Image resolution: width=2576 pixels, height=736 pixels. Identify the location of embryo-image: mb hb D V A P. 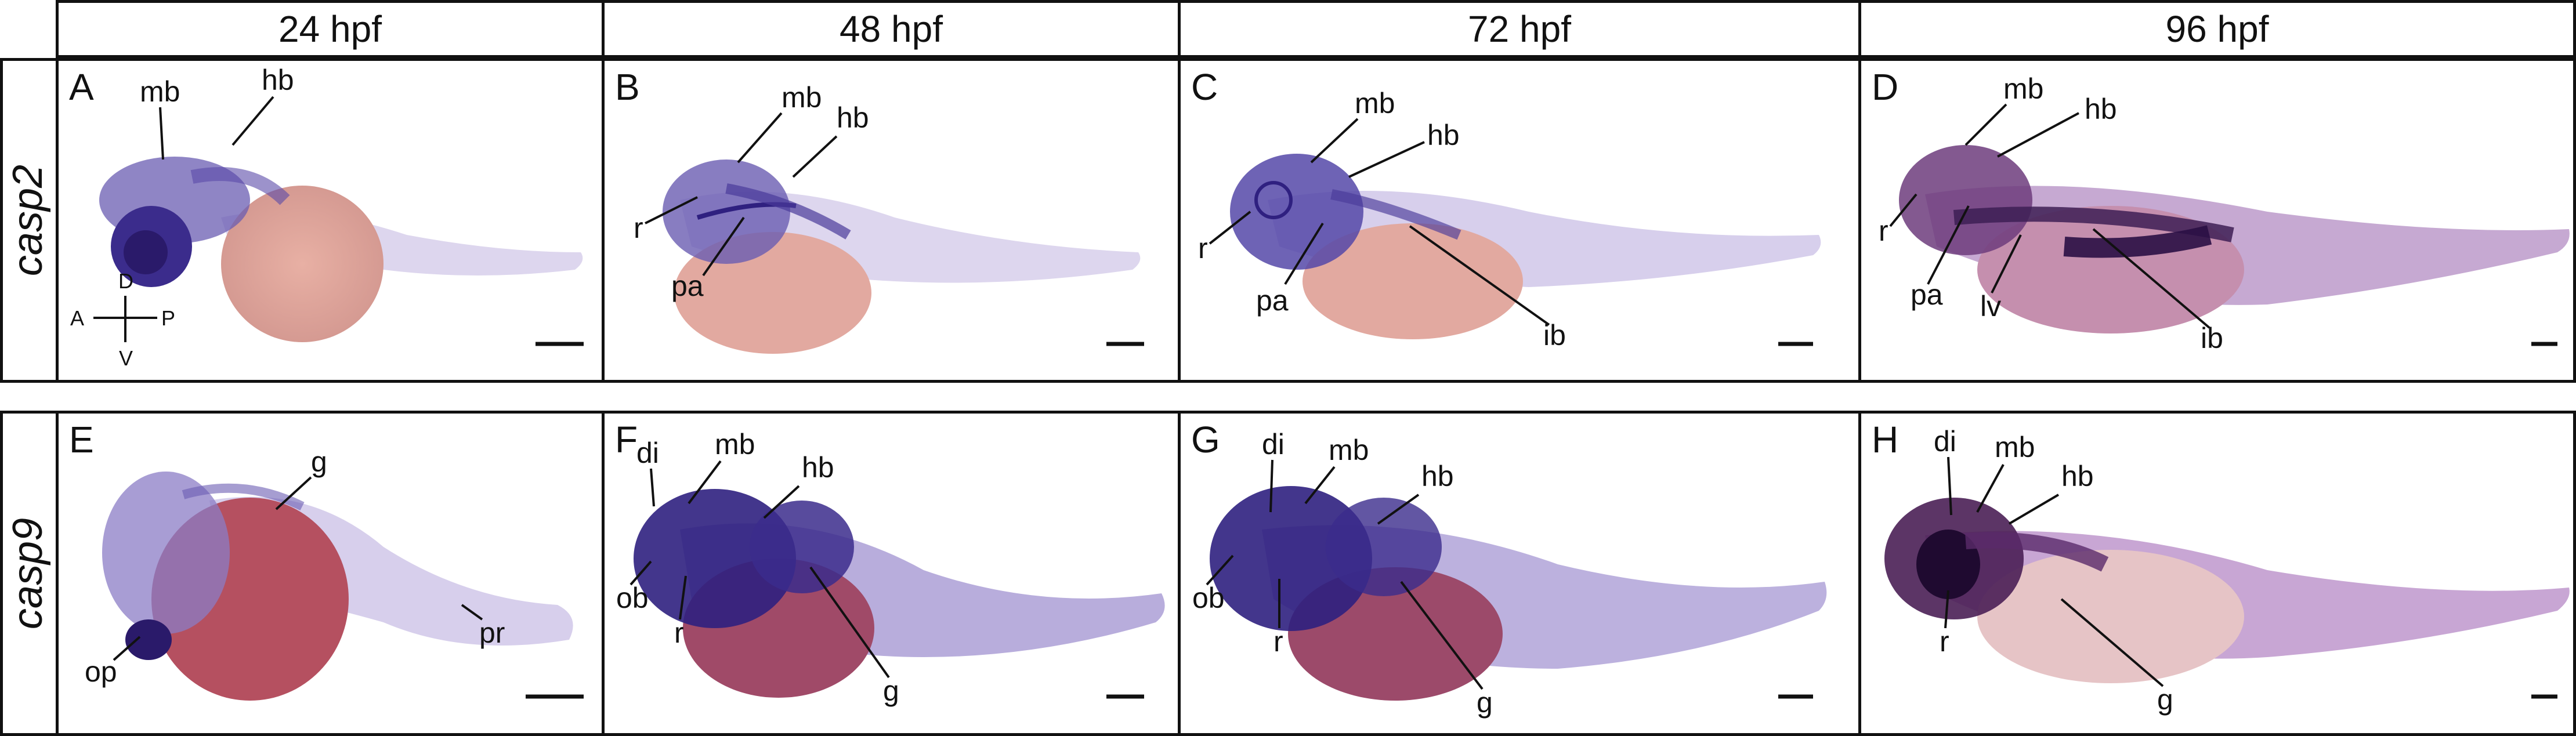
(327, 217).